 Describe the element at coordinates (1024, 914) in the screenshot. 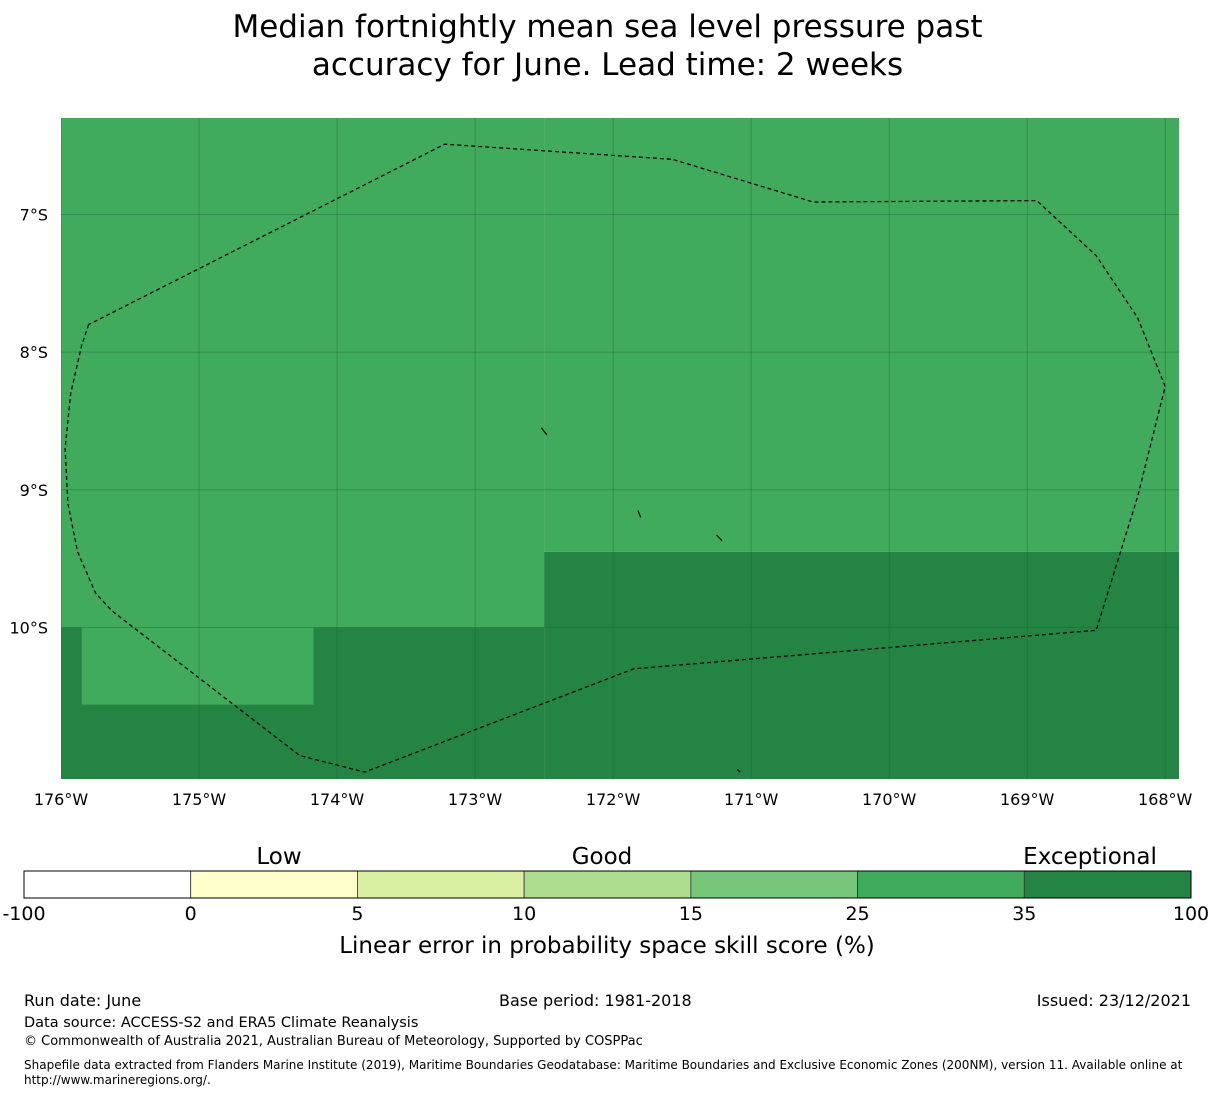

I see `colorbar-tick-label: 35` at that location.